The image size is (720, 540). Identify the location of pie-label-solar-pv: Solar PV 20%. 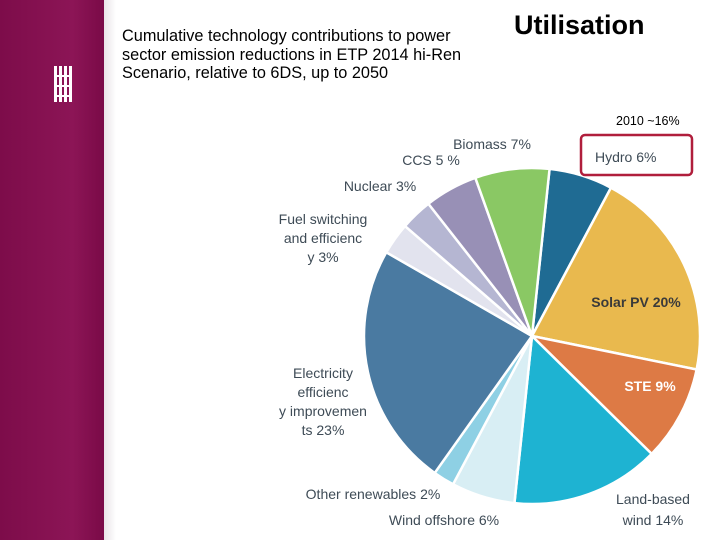
(636, 302).